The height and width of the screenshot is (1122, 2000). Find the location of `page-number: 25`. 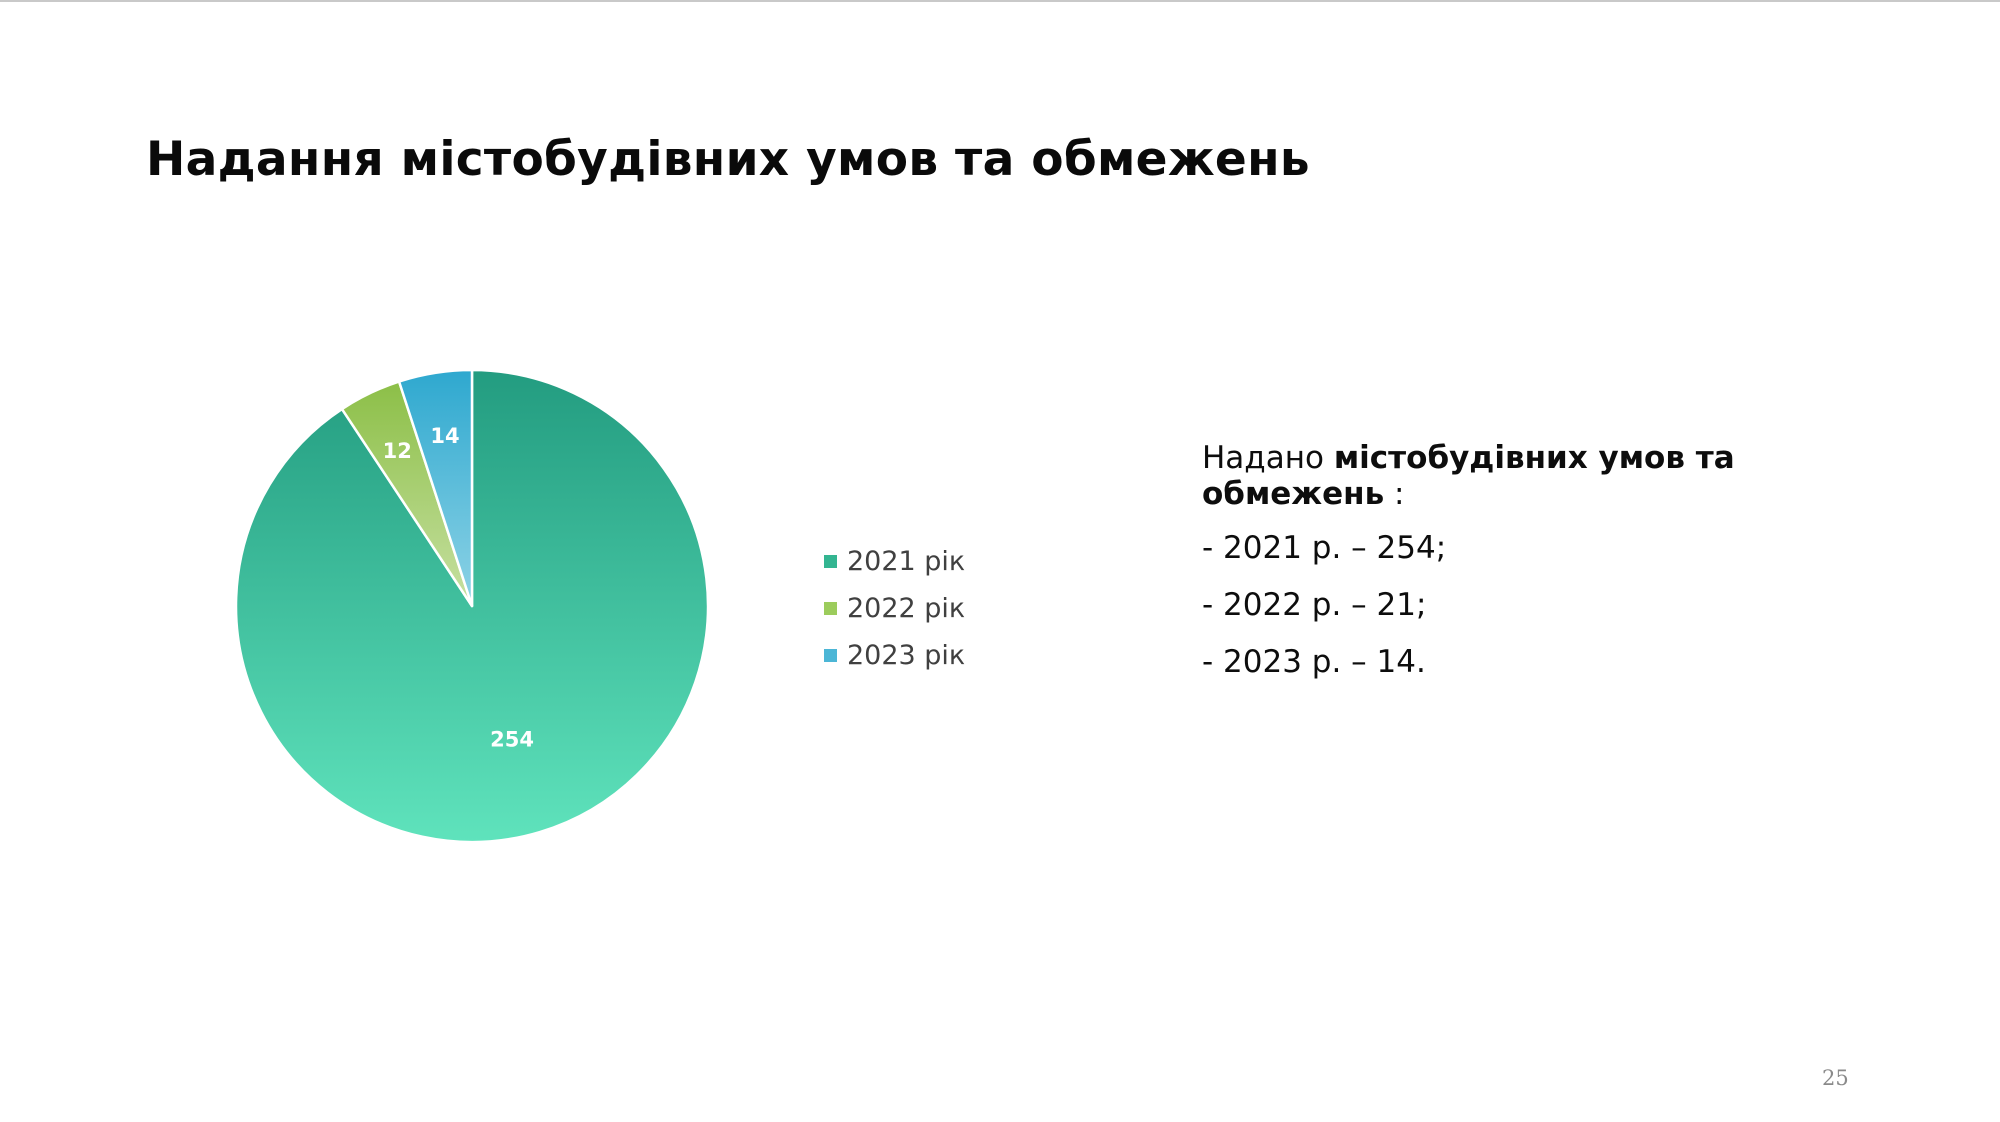

page-number: 25 is located at coordinates (1835, 1078).